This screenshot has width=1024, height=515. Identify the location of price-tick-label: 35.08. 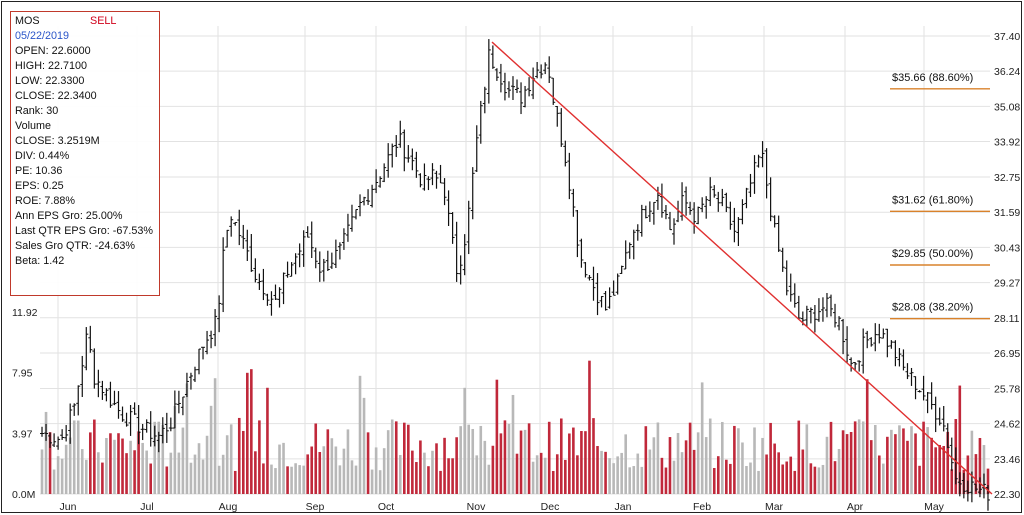
(1007, 107).